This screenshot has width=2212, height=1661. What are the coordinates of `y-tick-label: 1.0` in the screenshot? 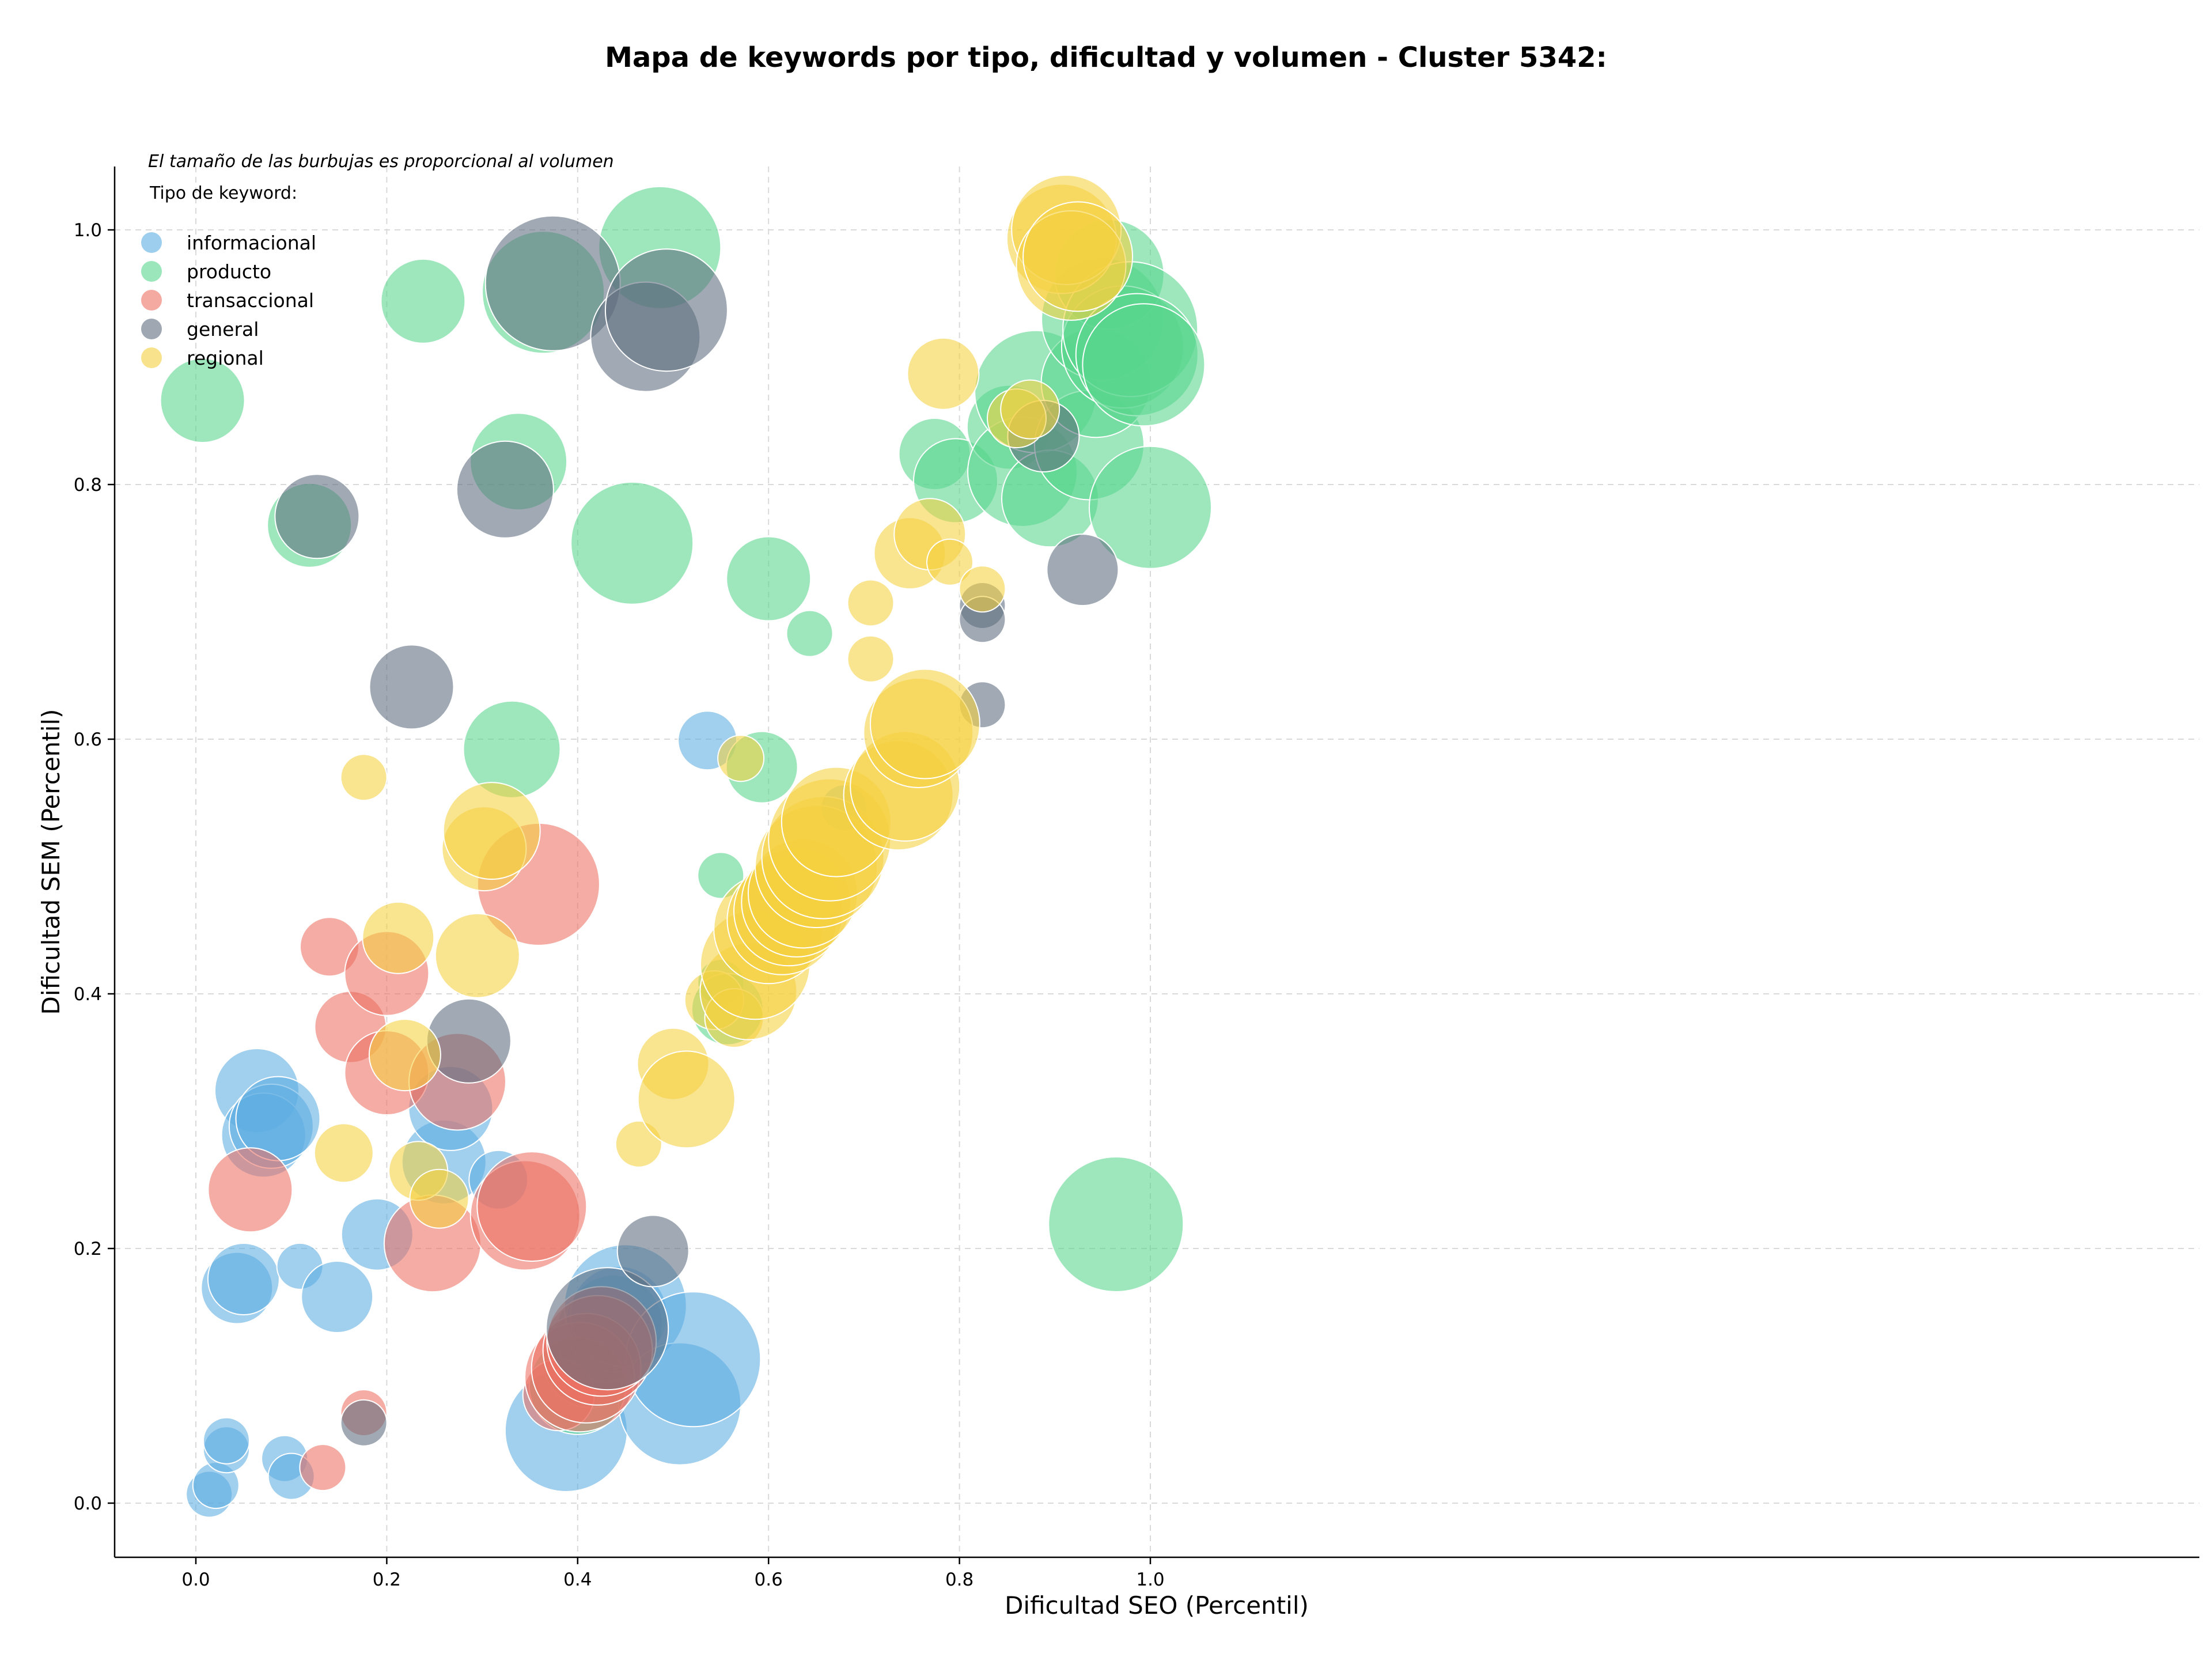 It's located at (88, 230).